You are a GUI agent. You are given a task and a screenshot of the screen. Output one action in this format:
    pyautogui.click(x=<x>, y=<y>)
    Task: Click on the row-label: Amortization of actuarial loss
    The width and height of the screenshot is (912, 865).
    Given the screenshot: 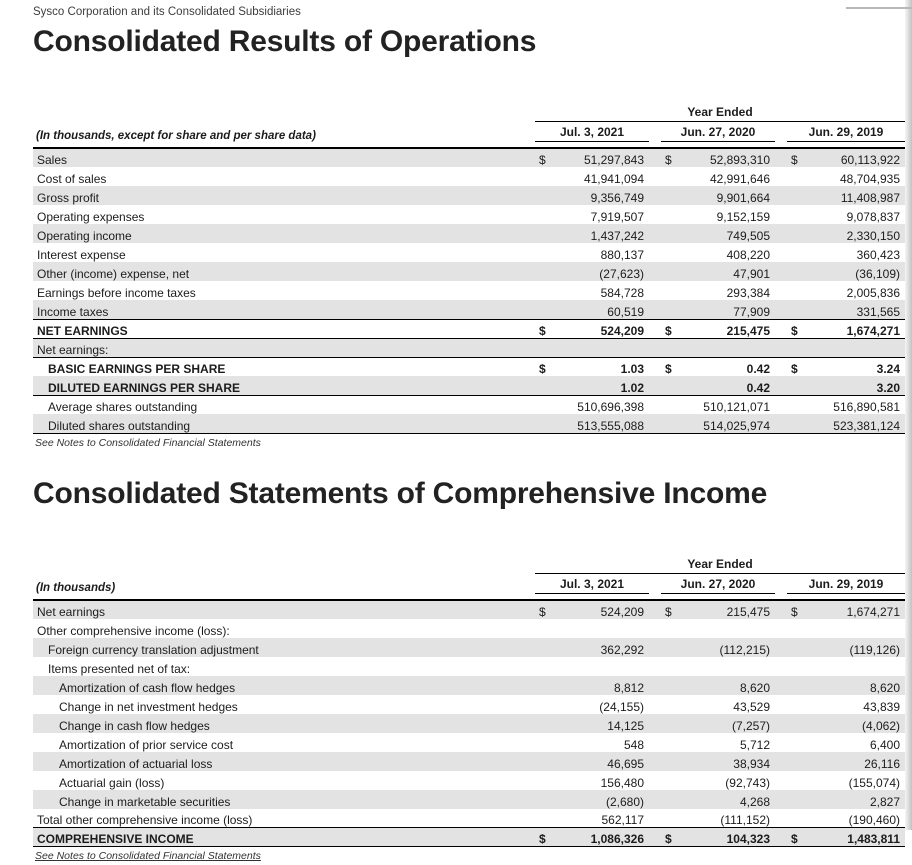 What is the action you would take?
    pyautogui.click(x=284, y=761)
    